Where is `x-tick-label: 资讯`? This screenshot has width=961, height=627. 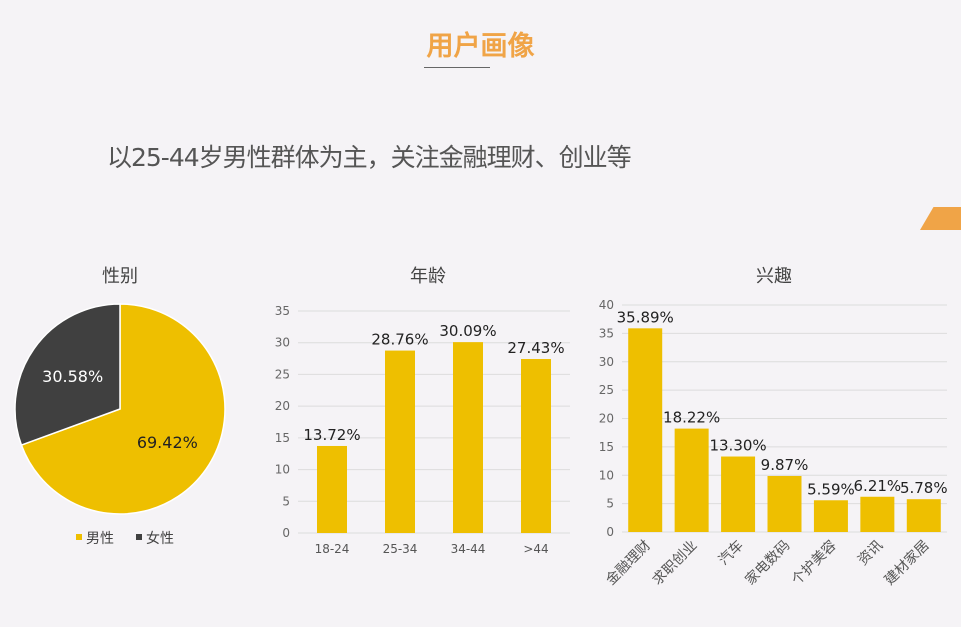
x-tick-label: 资讯 is located at coordinates (870, 553).